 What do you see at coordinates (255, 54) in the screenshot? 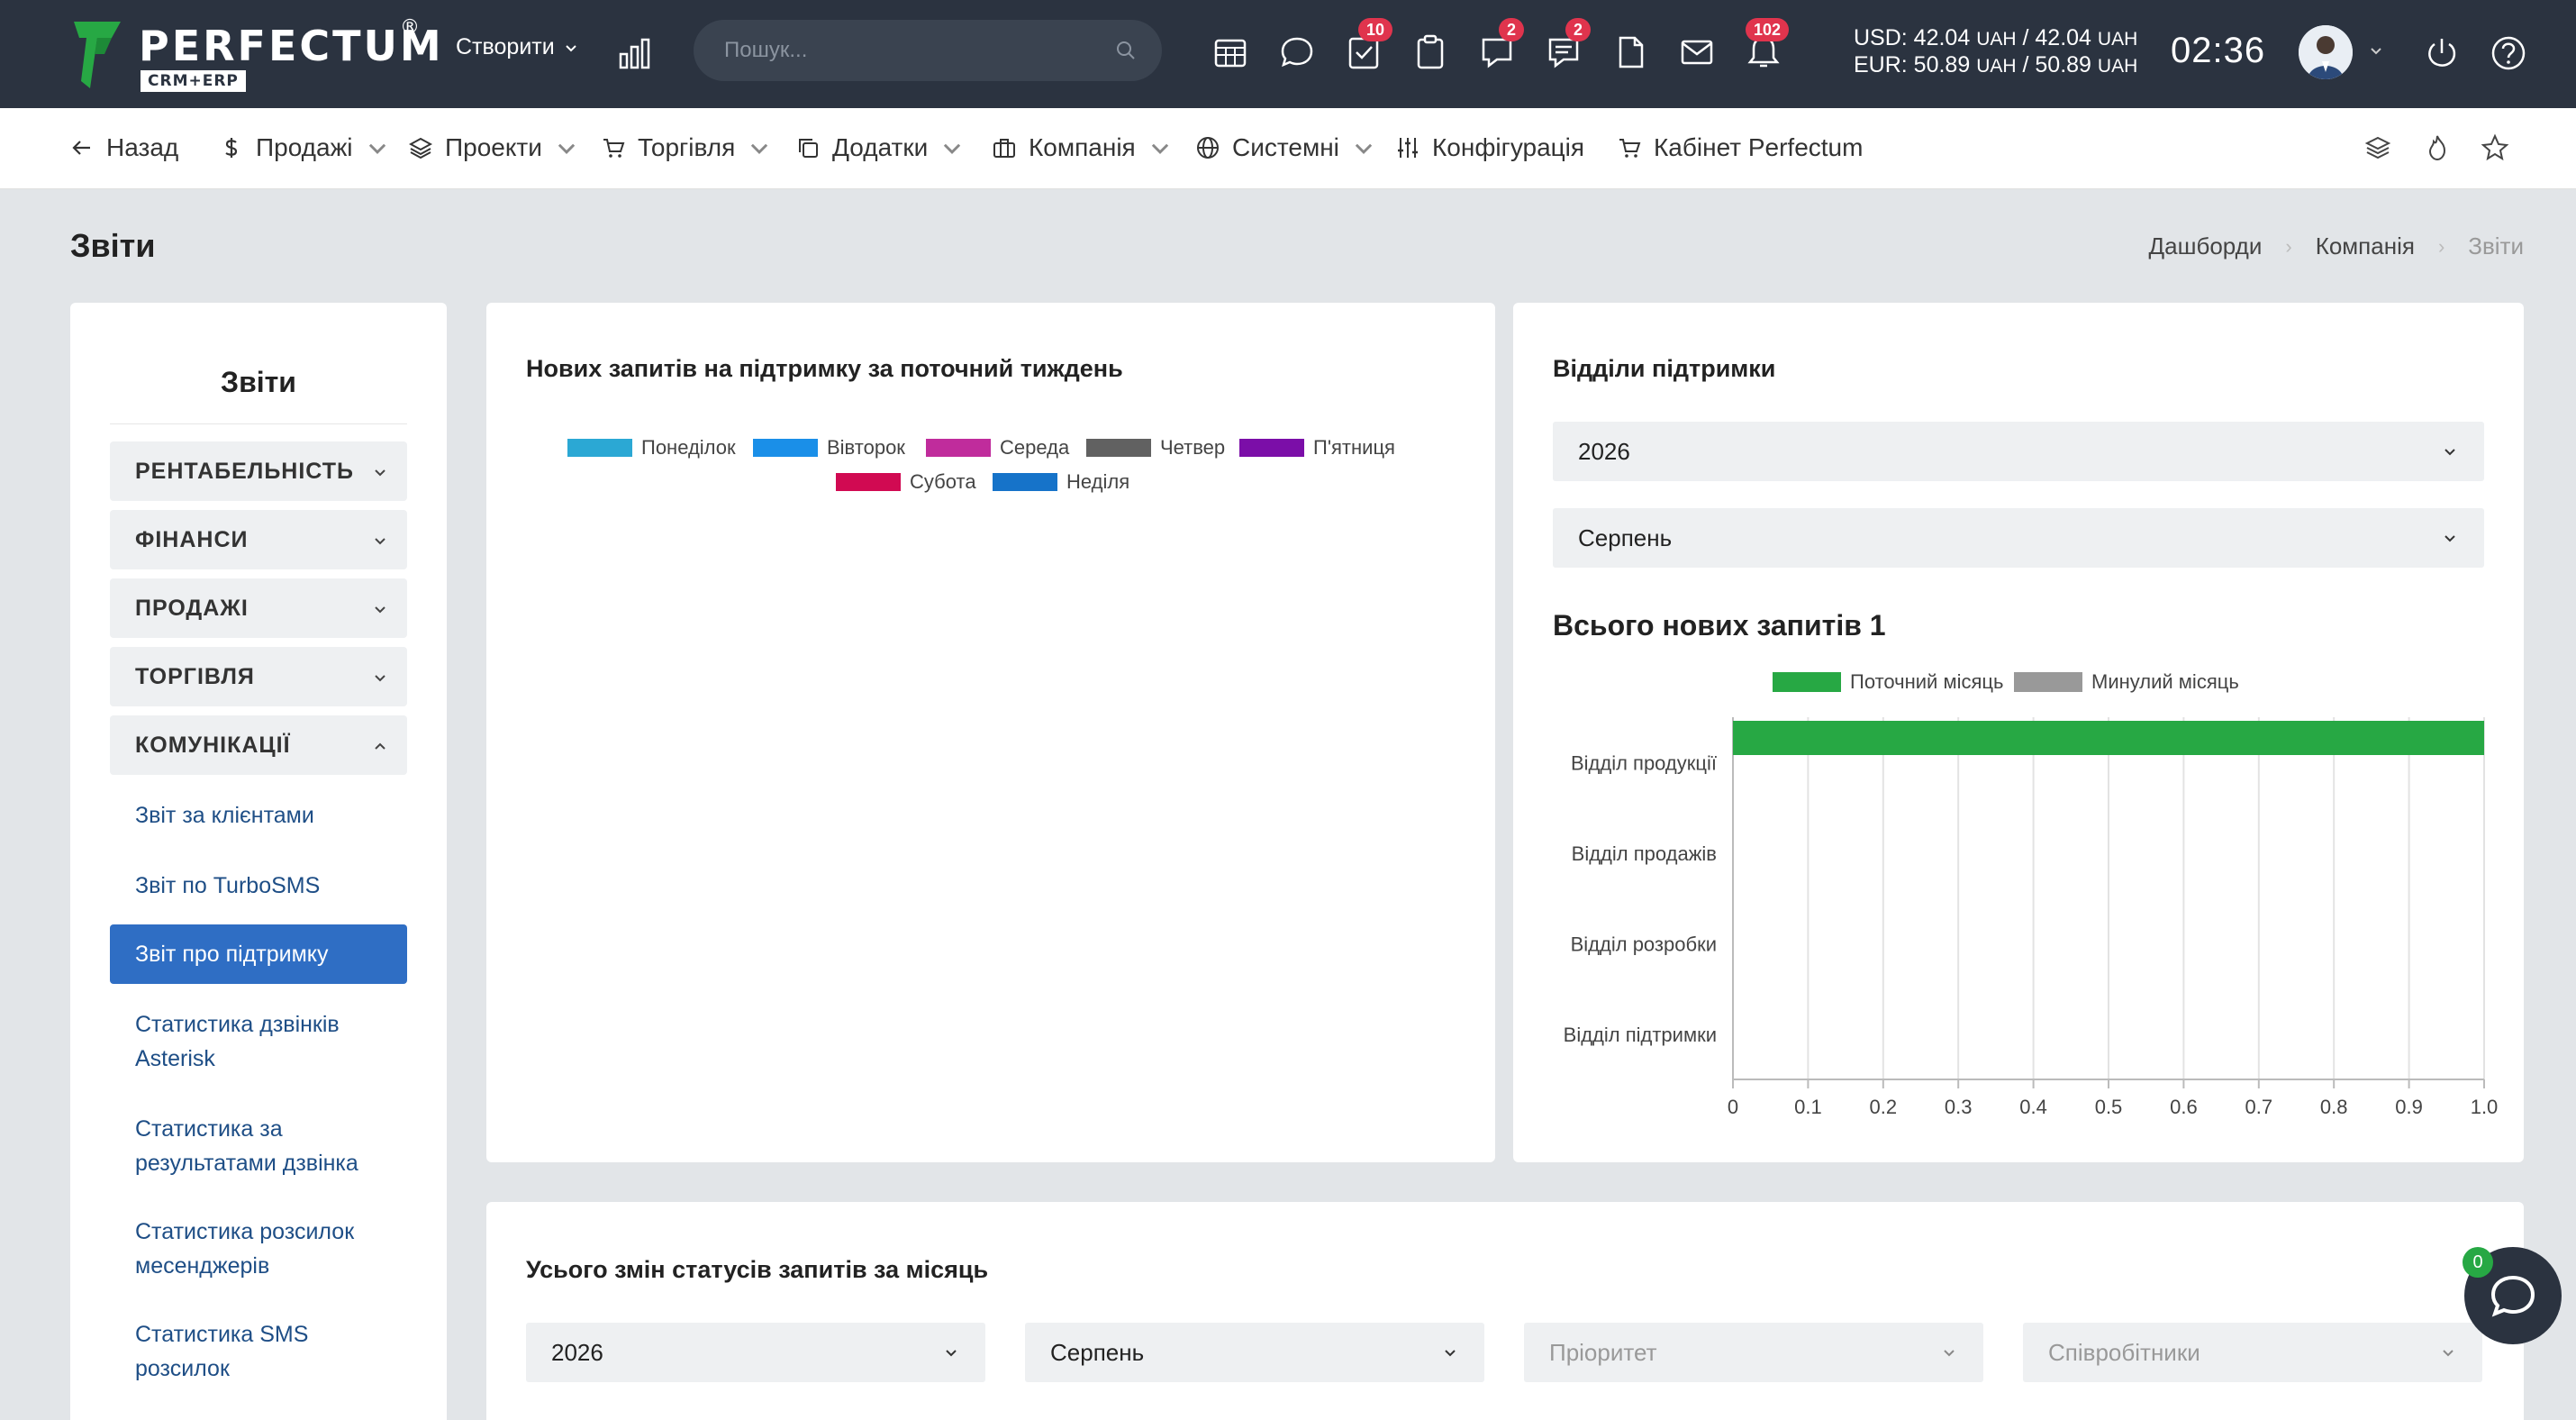
I see `brand-logo: PERFECTUM ® CRM+ERP` at bounding box center [255, 54].